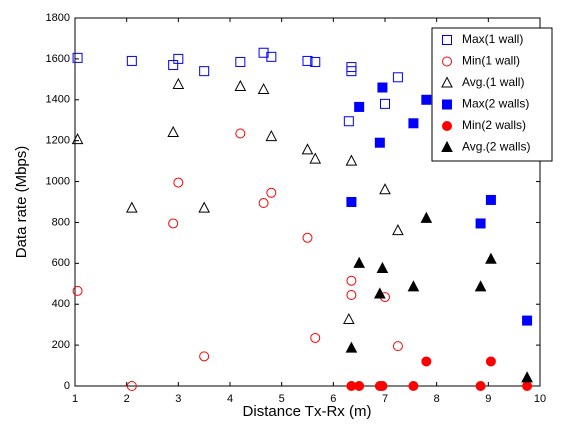 The height and width of the screenshot is (431, 584). Describe the element at coordinates (58, 141) in the screenshot. I see `y-tick-label: 1200` at that location.